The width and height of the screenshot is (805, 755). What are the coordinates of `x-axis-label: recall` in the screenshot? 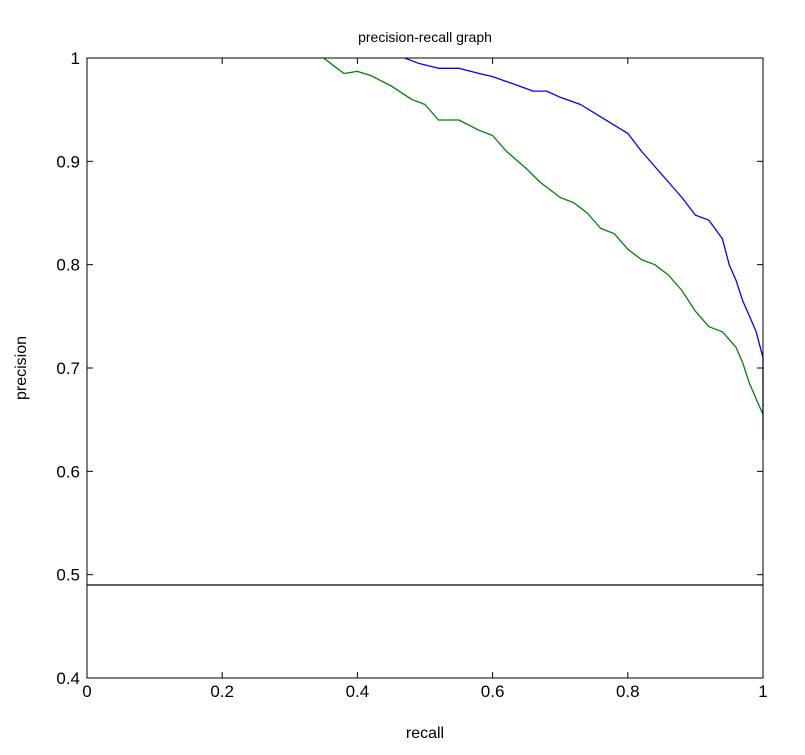 It's located at (425, 733).